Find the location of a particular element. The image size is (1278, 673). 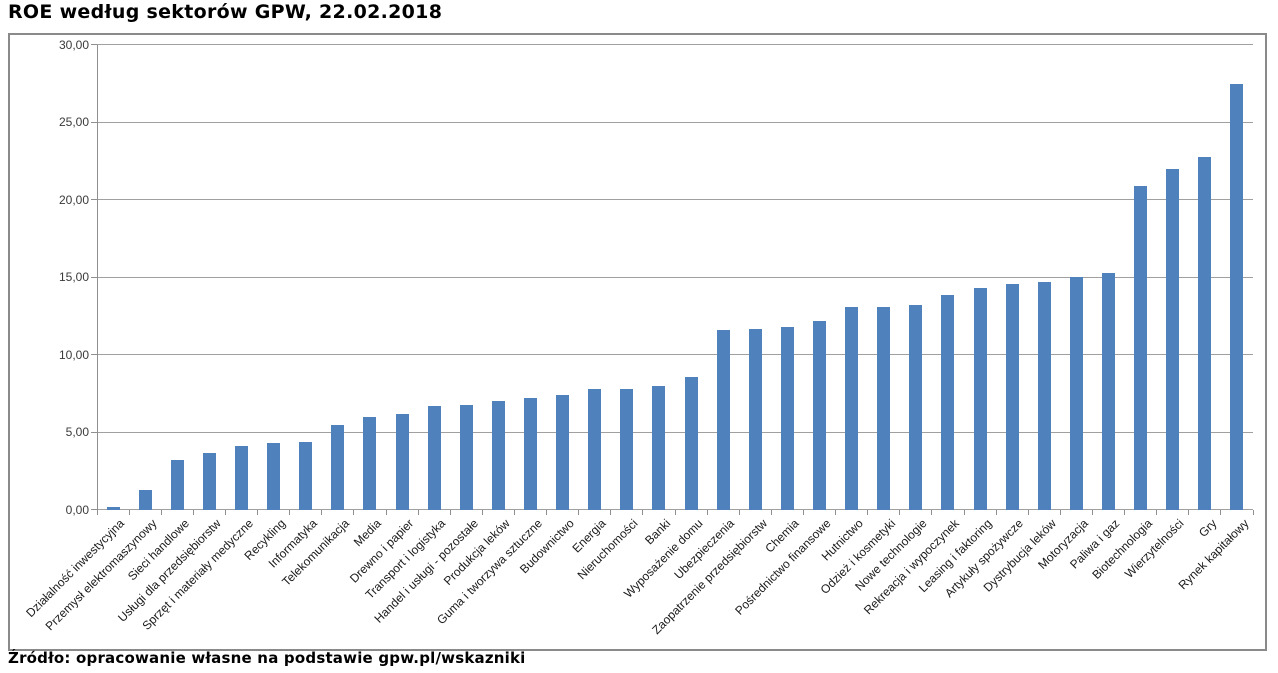

chart-title: ROE według sektorów GPW, 22.02.2018 is located at coordinates (225, 12).